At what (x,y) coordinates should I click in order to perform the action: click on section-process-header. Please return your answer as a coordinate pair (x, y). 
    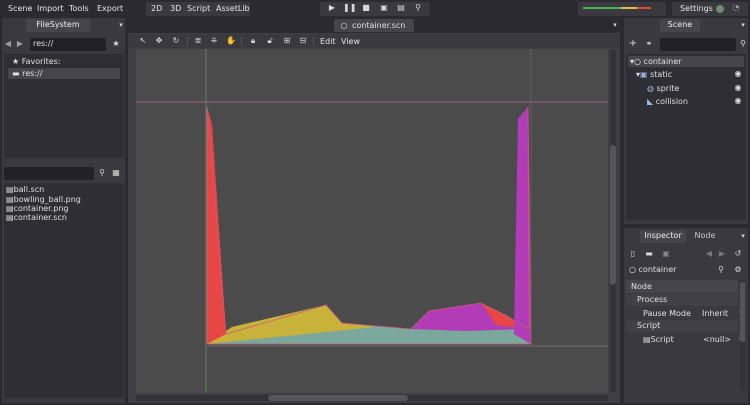
    Looking at the image, I should click on (682, 300).